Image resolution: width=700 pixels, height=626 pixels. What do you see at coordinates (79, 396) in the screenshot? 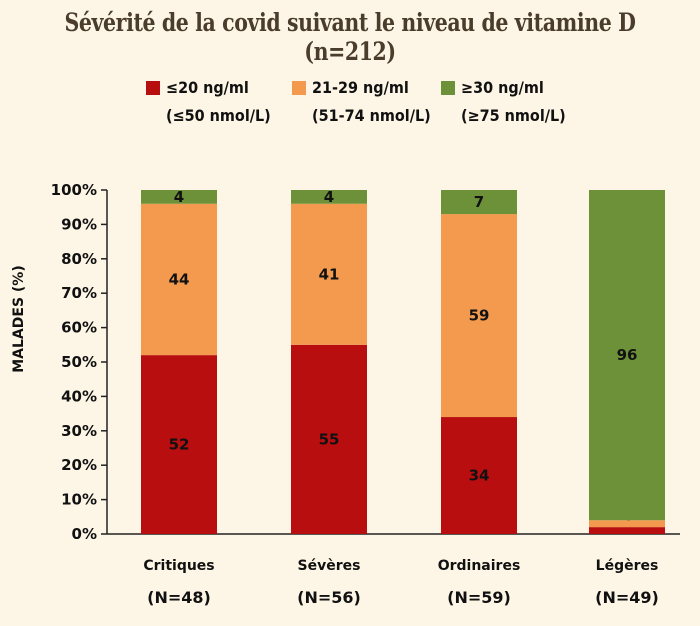
I see `y-tick-label: 40%` at bounding box center [79, 396].